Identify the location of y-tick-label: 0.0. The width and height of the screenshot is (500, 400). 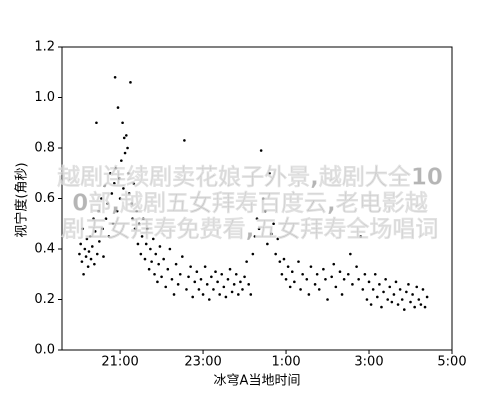
(44, 350).